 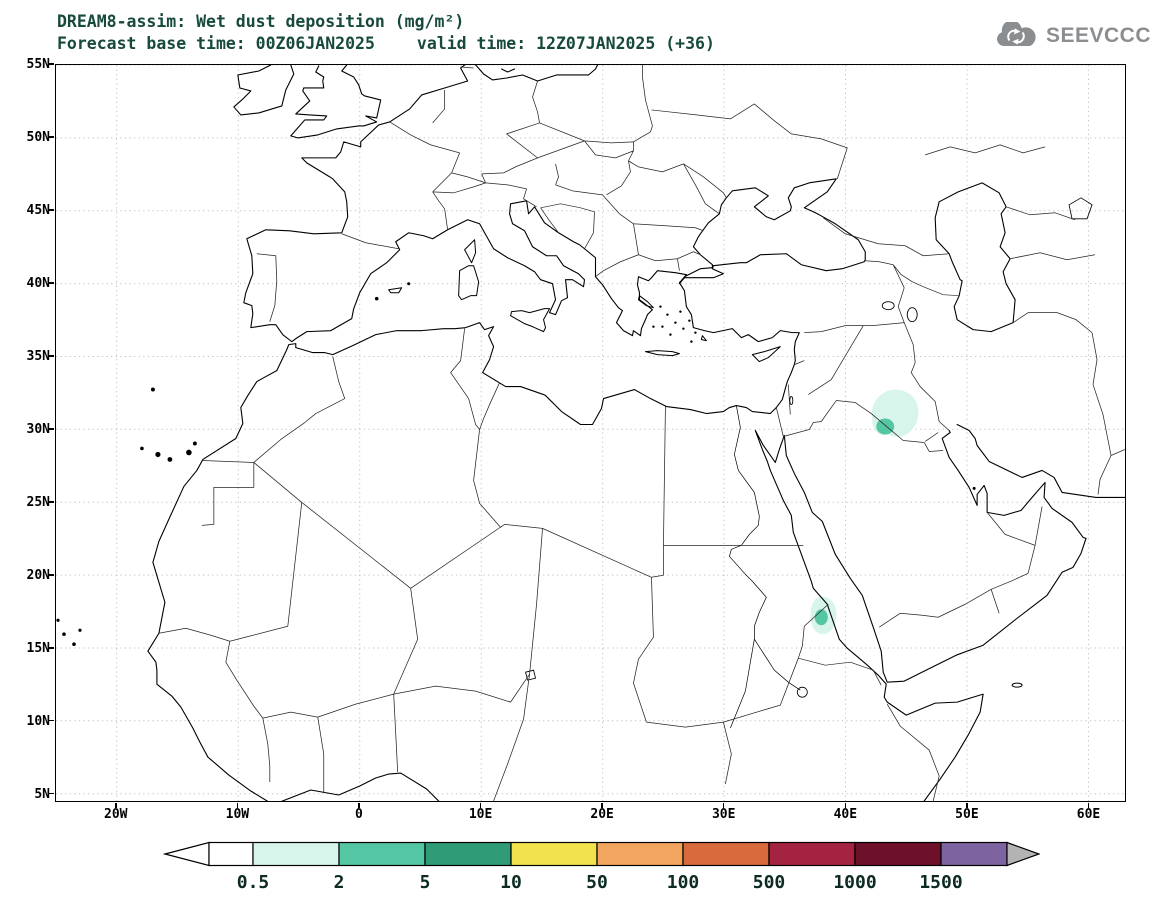 I want to click on colorbar-boundary-label-1500: 1500, so click(x=941, y=882).